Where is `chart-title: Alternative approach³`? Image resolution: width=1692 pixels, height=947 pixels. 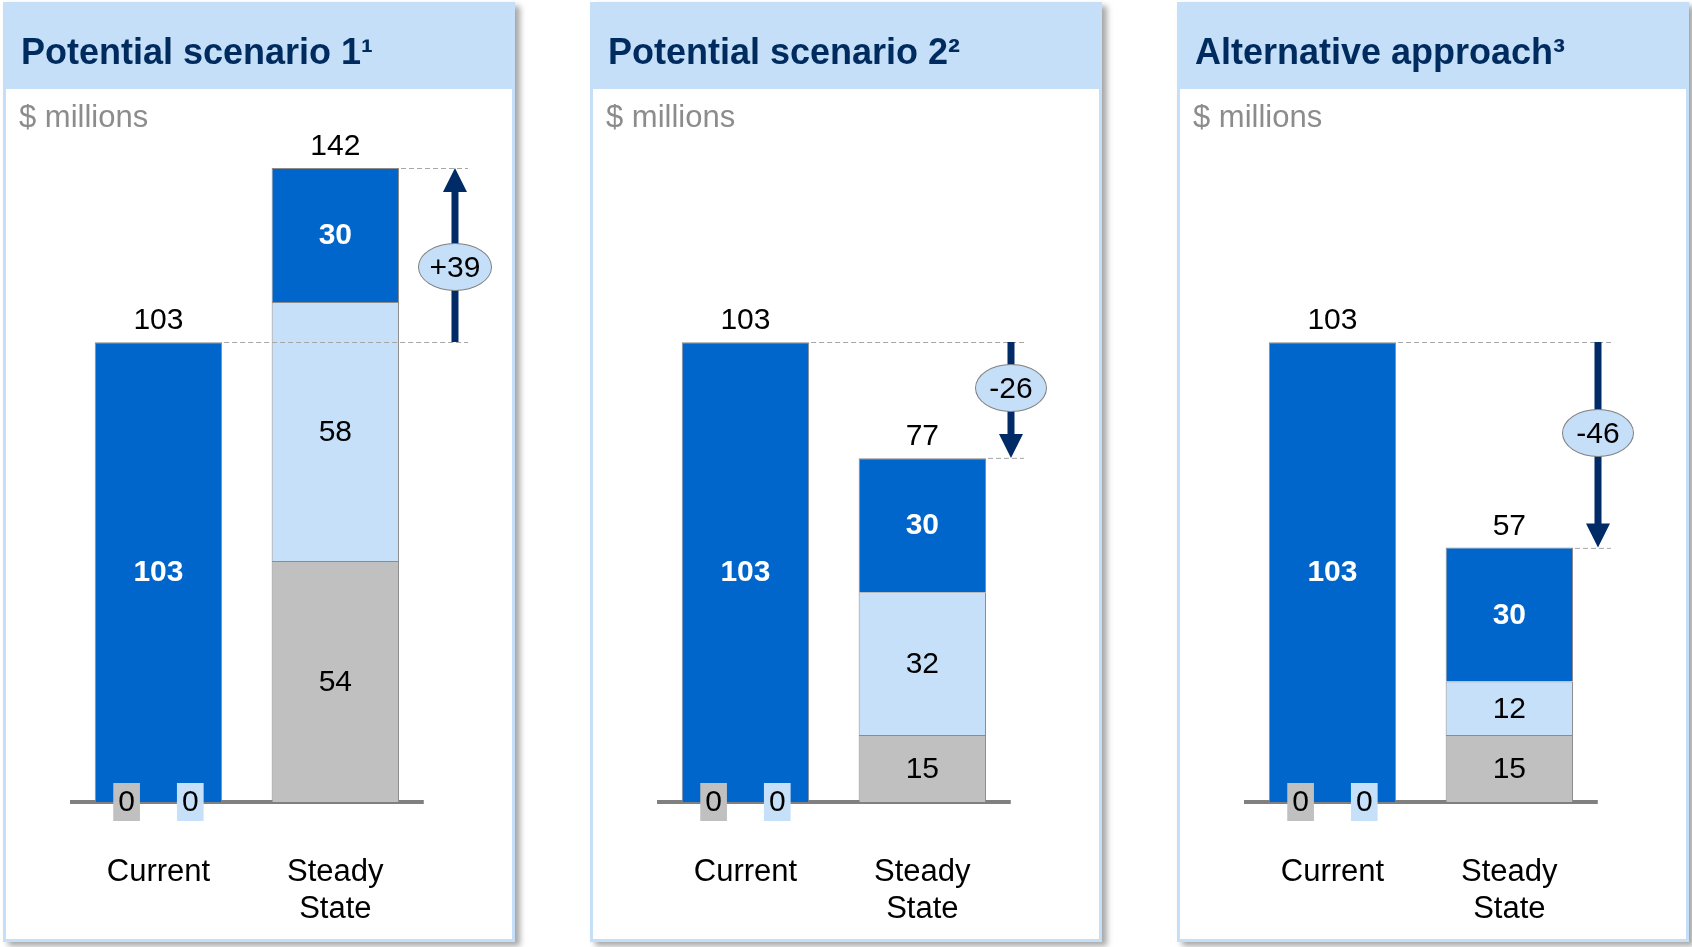
chart-title: Alternative approach³ is located at coordinates (1433, 47).